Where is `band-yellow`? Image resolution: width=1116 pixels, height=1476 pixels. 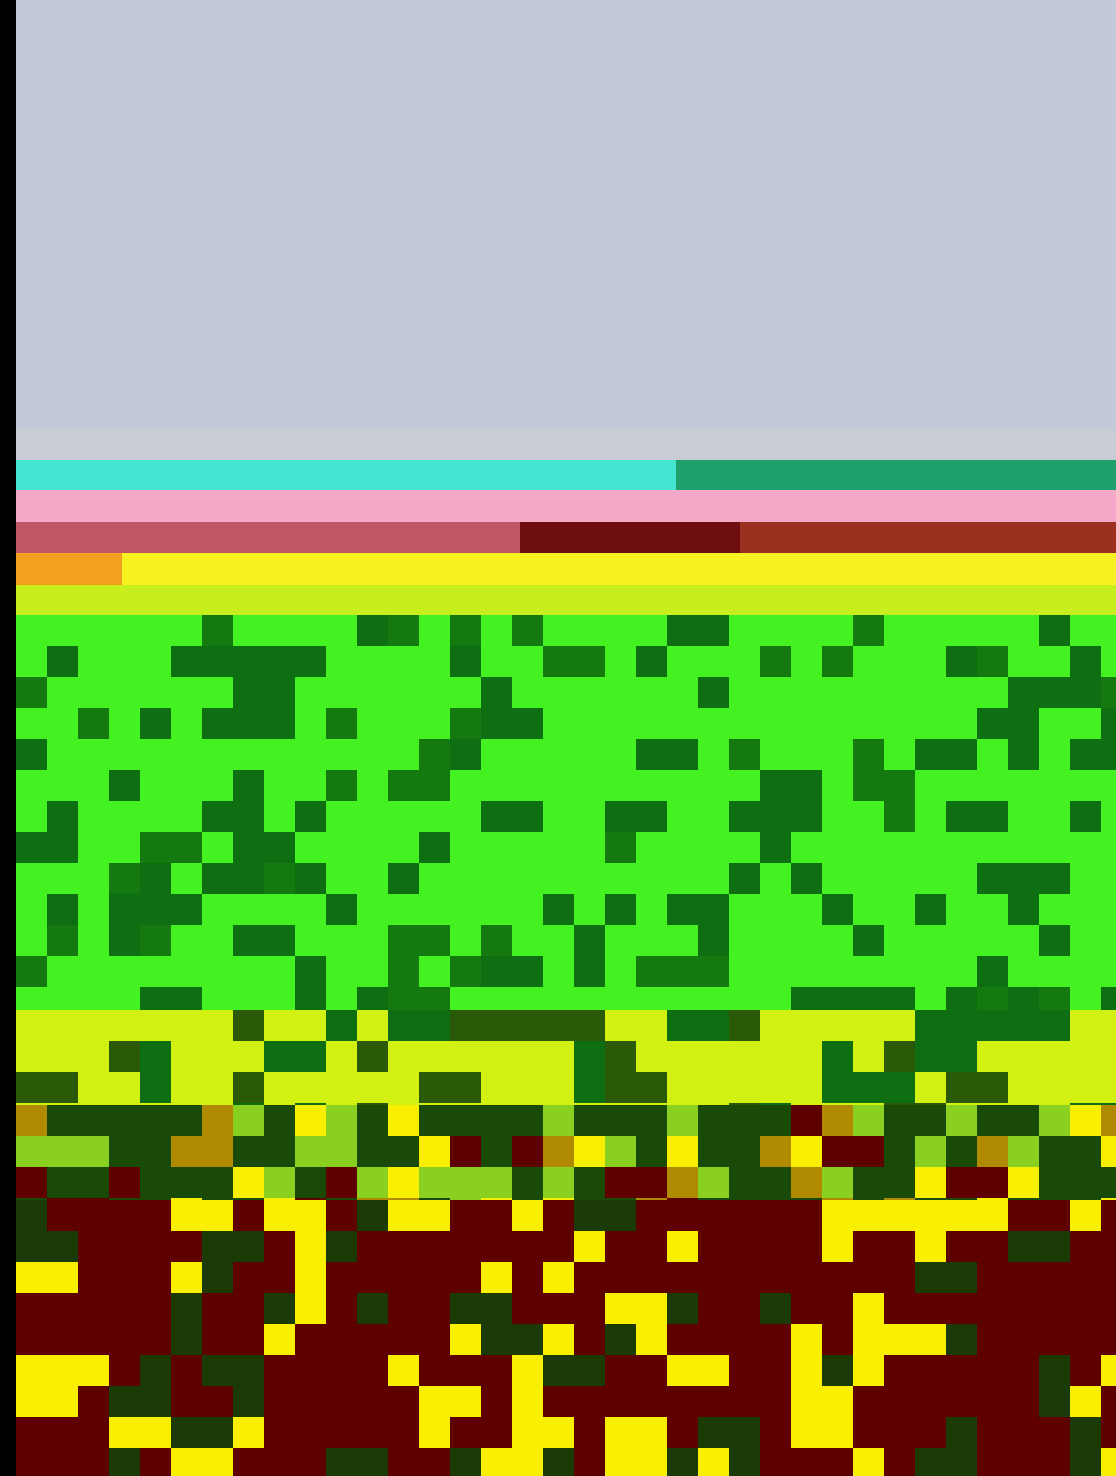
band-yellow is located at coordinates (619, 569).